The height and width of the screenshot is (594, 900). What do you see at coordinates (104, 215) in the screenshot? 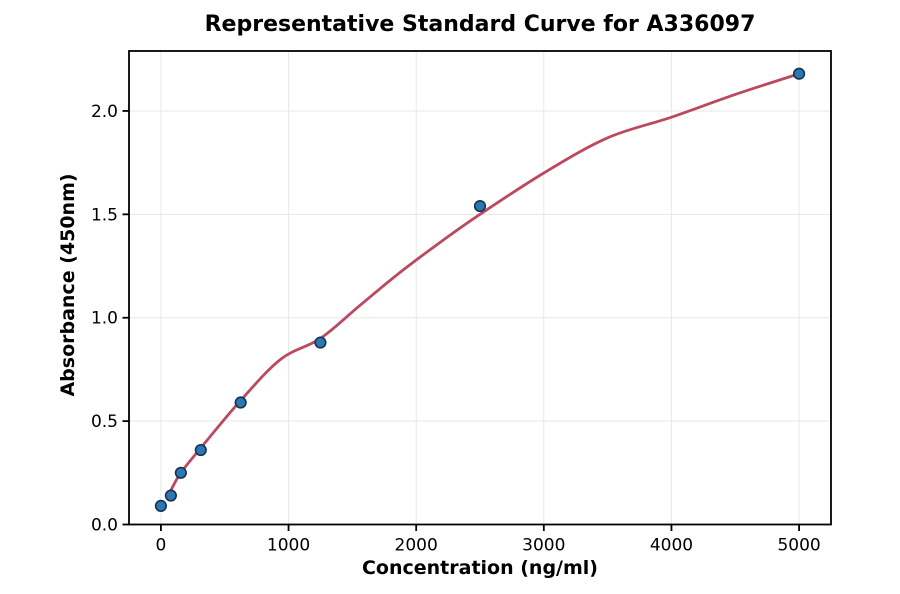
I see `y-tick-label: 1.5` at bounding box center [104, 215].